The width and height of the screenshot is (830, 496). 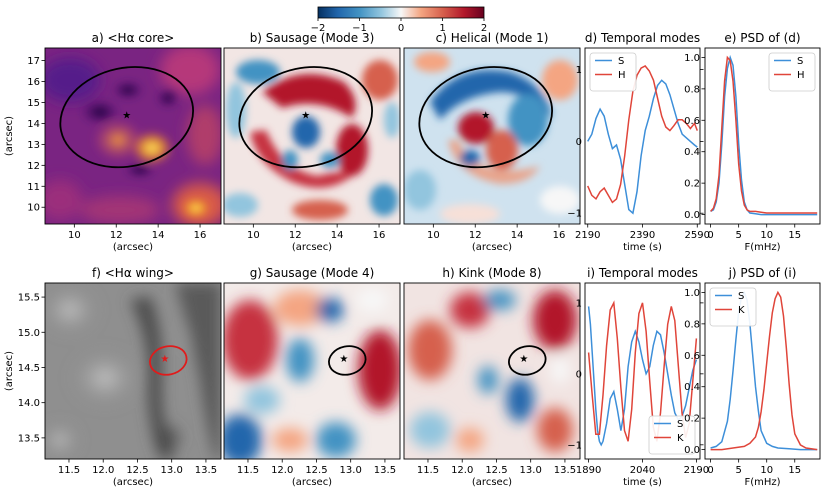 I want to click on panel-h-image, so click(x=492, y=371).